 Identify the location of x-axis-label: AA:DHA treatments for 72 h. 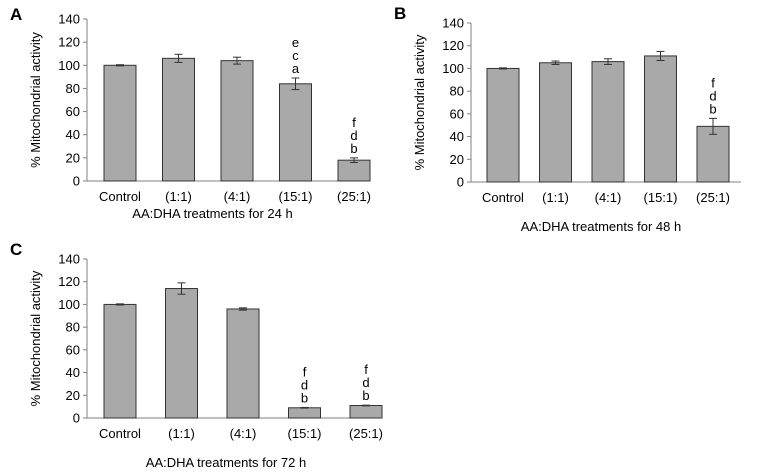
(226, 462).